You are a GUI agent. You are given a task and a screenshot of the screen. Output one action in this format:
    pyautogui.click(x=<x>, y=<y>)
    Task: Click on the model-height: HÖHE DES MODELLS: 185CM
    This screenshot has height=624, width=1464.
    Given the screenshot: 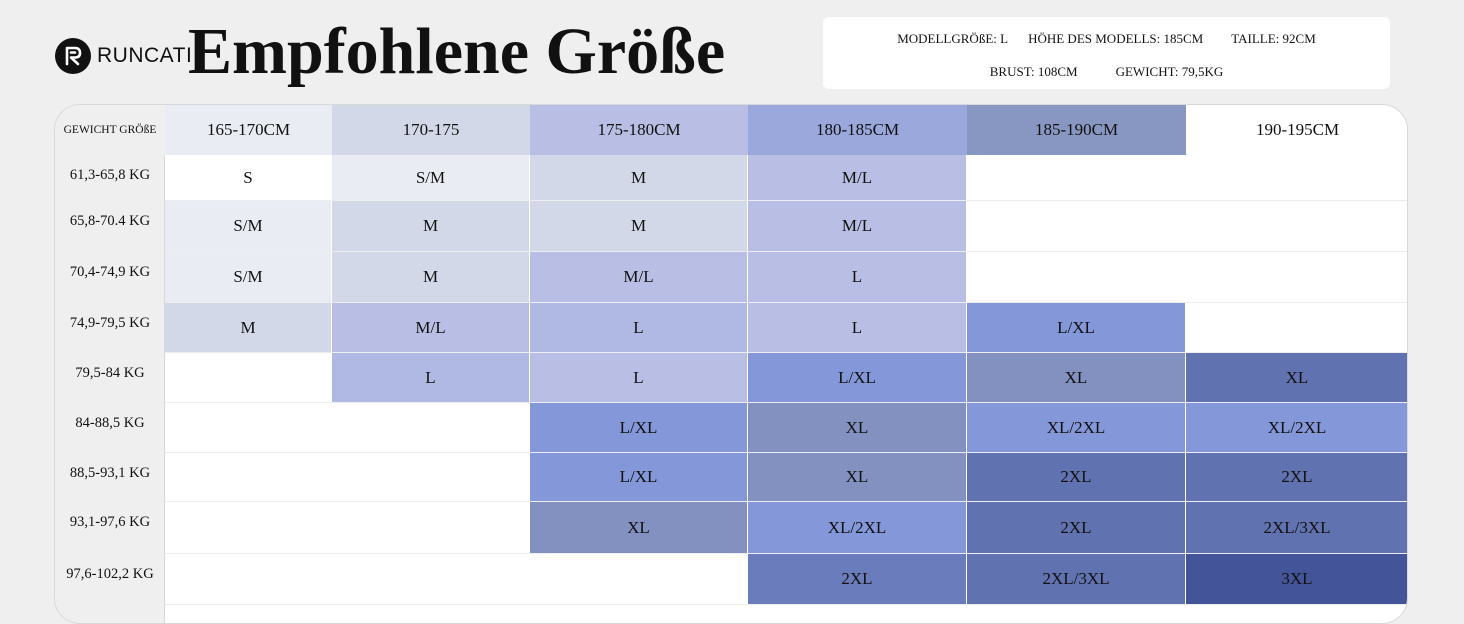 What is the action you would take?
    pyautogui.click(x=1116, y=38)
    